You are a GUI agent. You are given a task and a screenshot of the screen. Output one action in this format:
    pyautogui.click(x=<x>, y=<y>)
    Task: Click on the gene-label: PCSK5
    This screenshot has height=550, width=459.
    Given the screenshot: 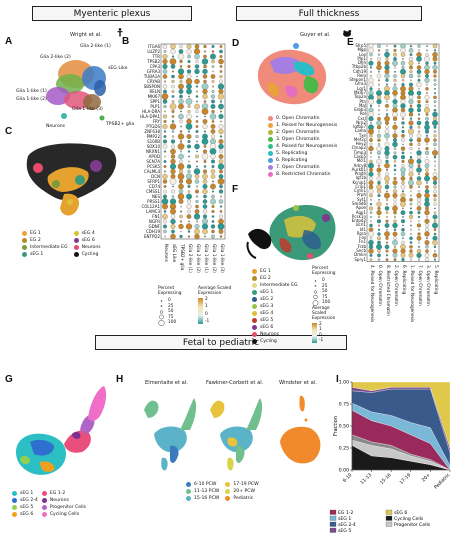 What is the action you would take?
    pyautogui.click(x=153, y=166)
    